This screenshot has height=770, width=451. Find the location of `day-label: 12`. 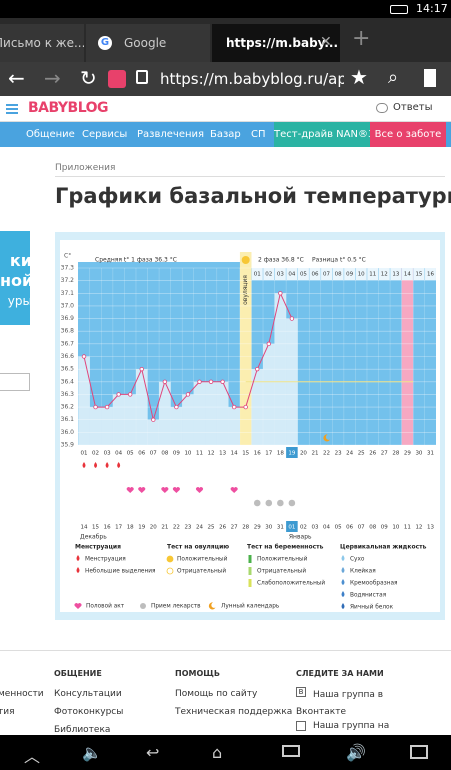

day-label: 12 is located at coordinates (211, 454).